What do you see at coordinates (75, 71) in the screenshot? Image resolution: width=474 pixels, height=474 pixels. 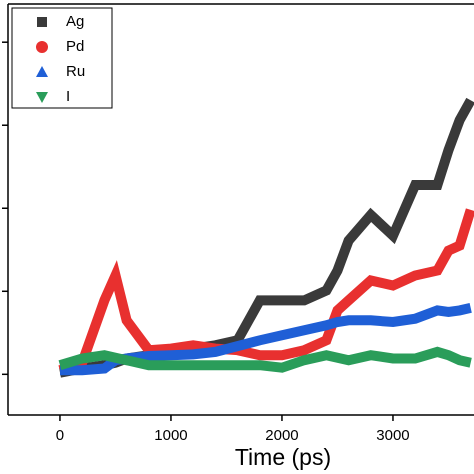 I see `legend-label: Ru` at bounding box center [75, 71].